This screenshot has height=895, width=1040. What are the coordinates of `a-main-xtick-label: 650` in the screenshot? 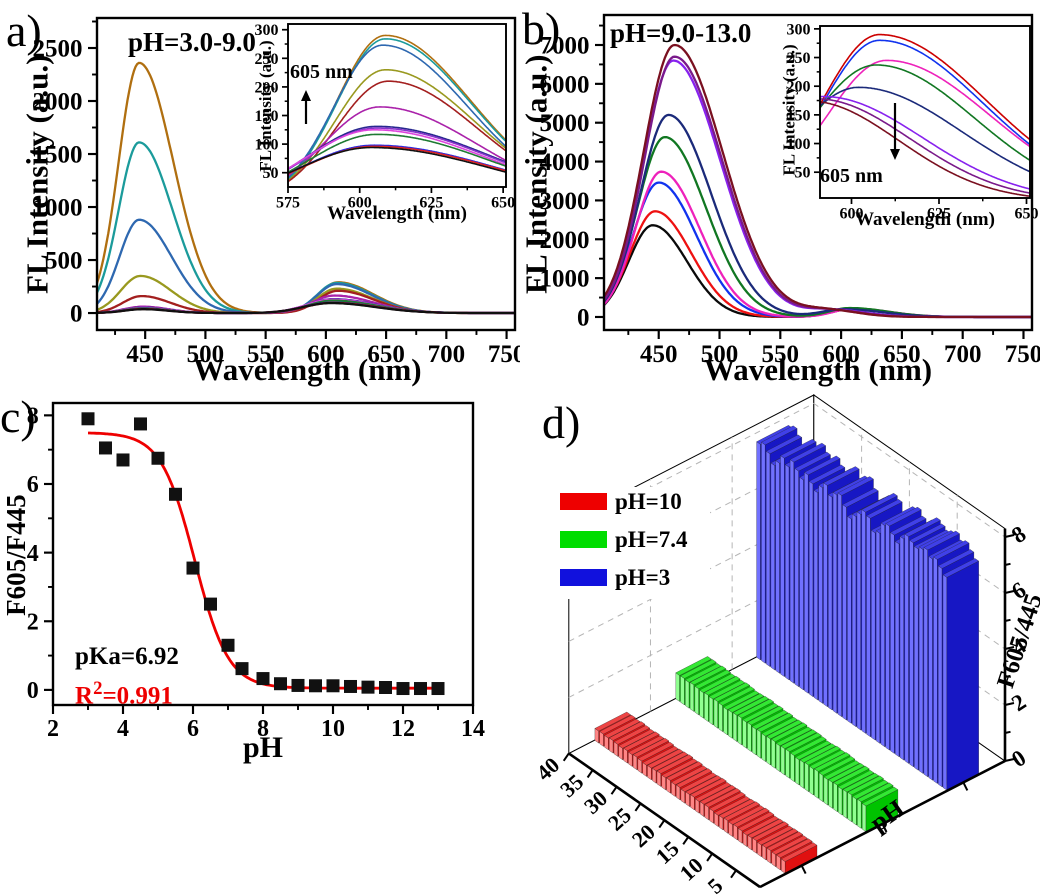 It's located at (386, 354).